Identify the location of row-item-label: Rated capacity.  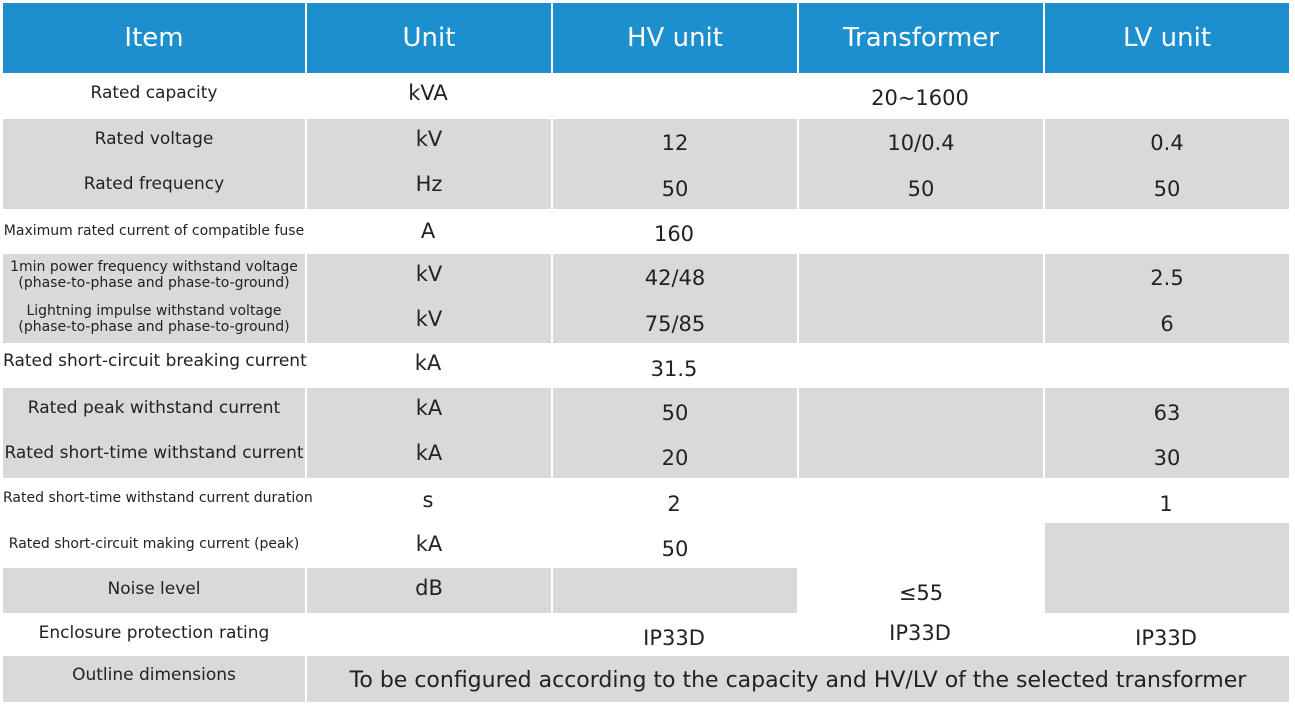
(154, 93).